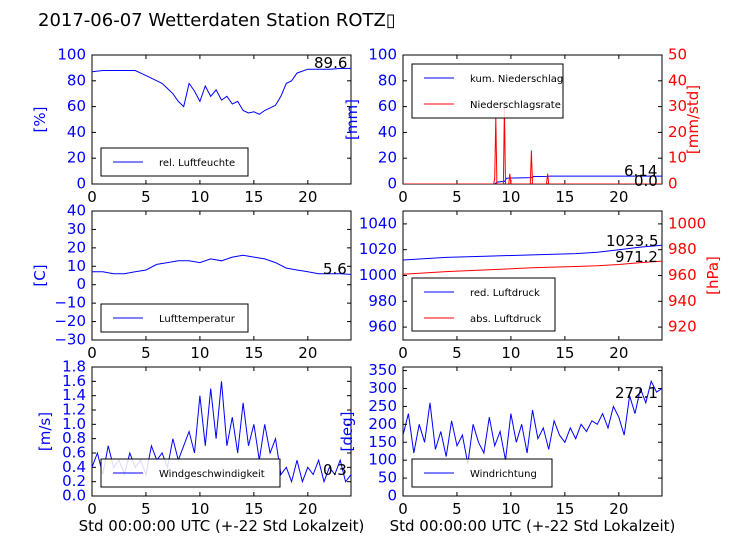  What do you see at coordinates (687, 223) in the screenshot?
I see `y-right-tick-label: 1000` at bounding box center [687, 223].